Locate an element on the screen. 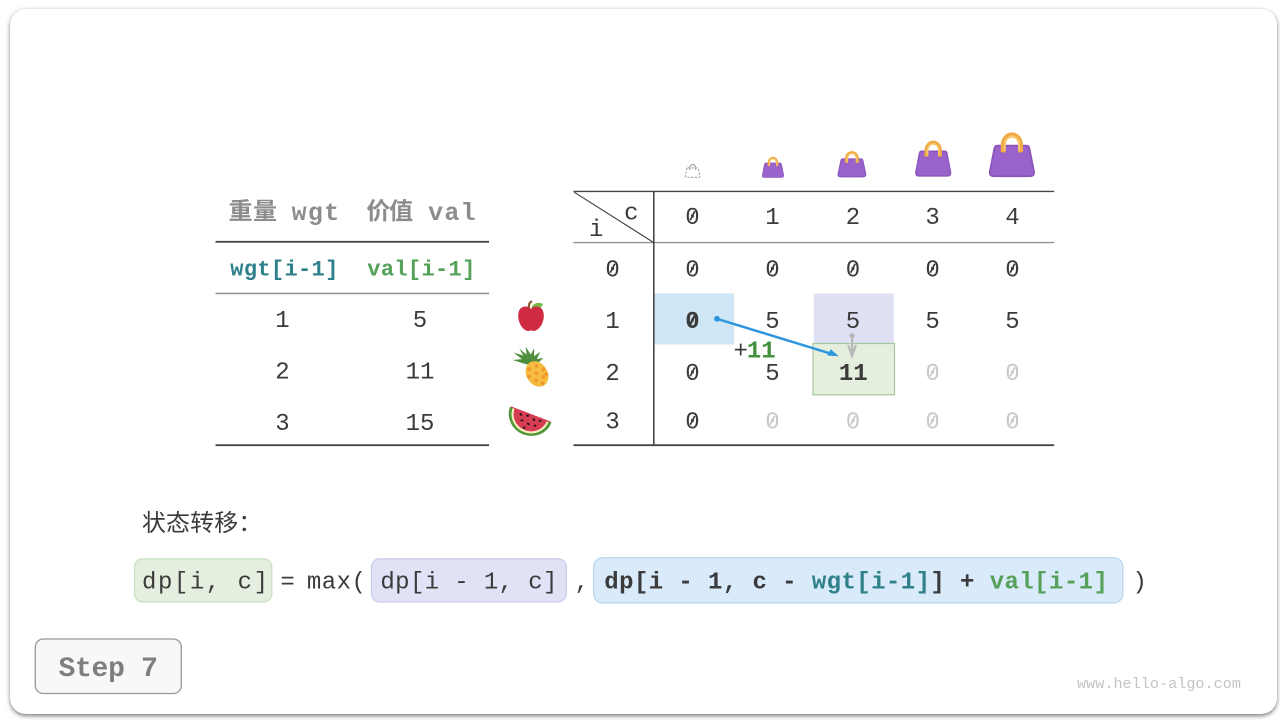  svg-text: dp[i - 1, c] is located at coordinates (468, 583).